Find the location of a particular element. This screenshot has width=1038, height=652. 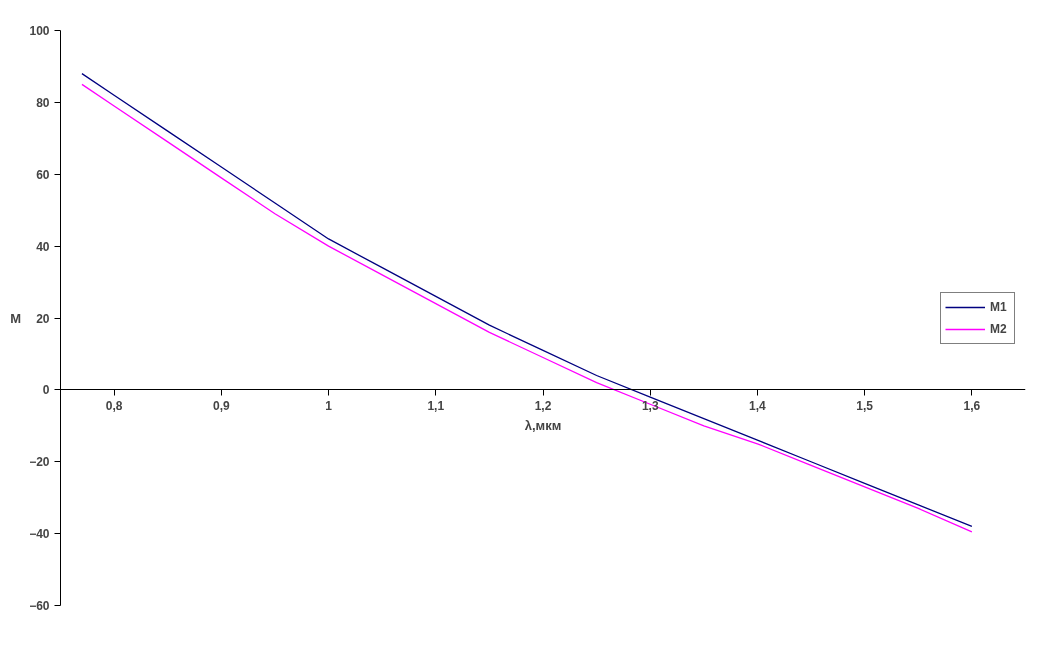

y-tick-label: 40 is located at coordinates (43, 246).